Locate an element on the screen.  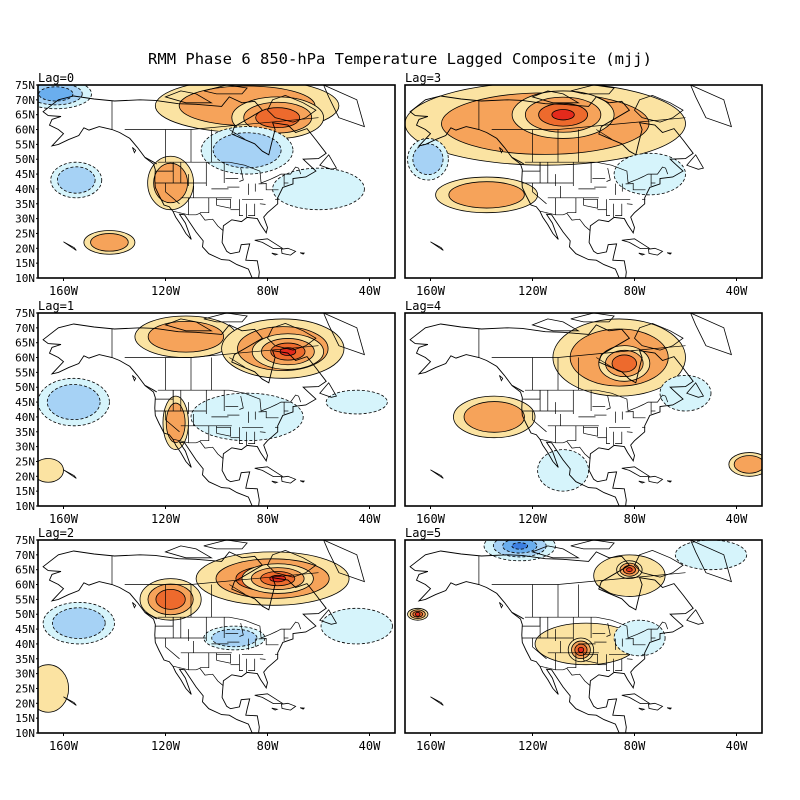
lat-tick-label: 15N is located at coordinates (25, 263).